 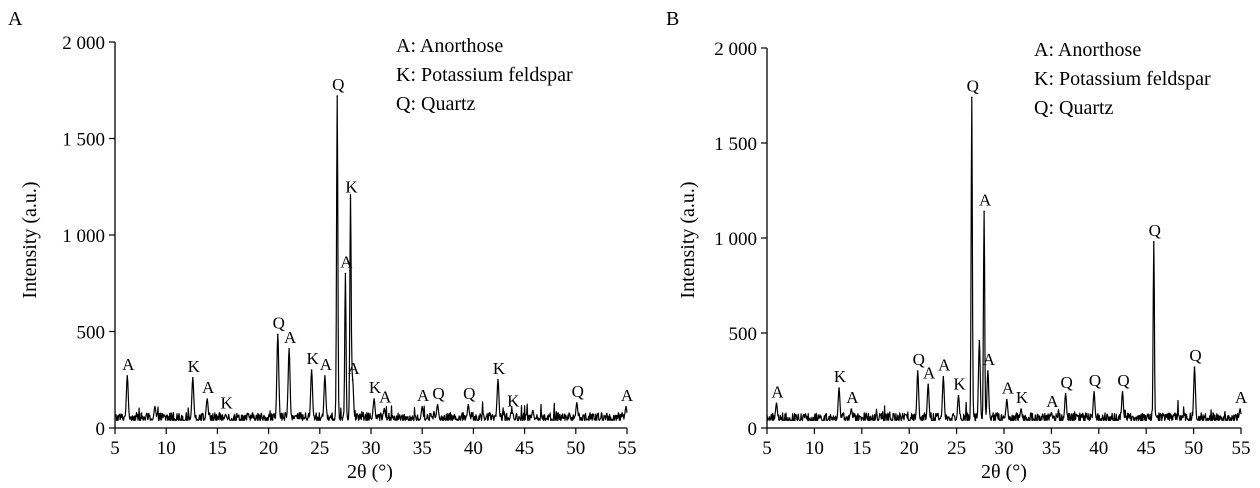 What do you see at coordinates (15, 19) in the screenshot?
I see `panel-letter-a: A` at bounding box center [15, 19].